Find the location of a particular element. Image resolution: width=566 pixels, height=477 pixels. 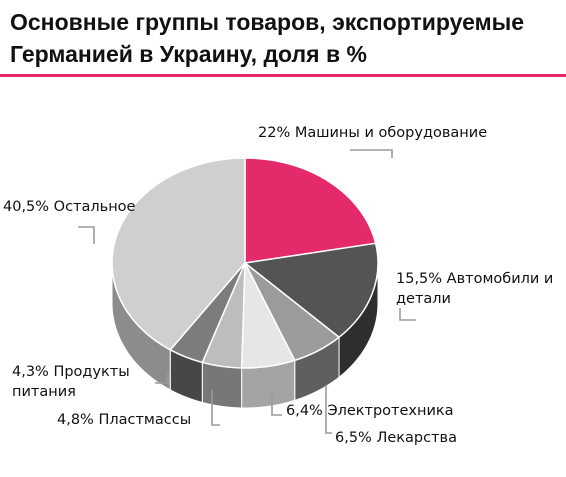

label-cars: 15,5% Автомобили и детали is located at coordinates (475, 289).